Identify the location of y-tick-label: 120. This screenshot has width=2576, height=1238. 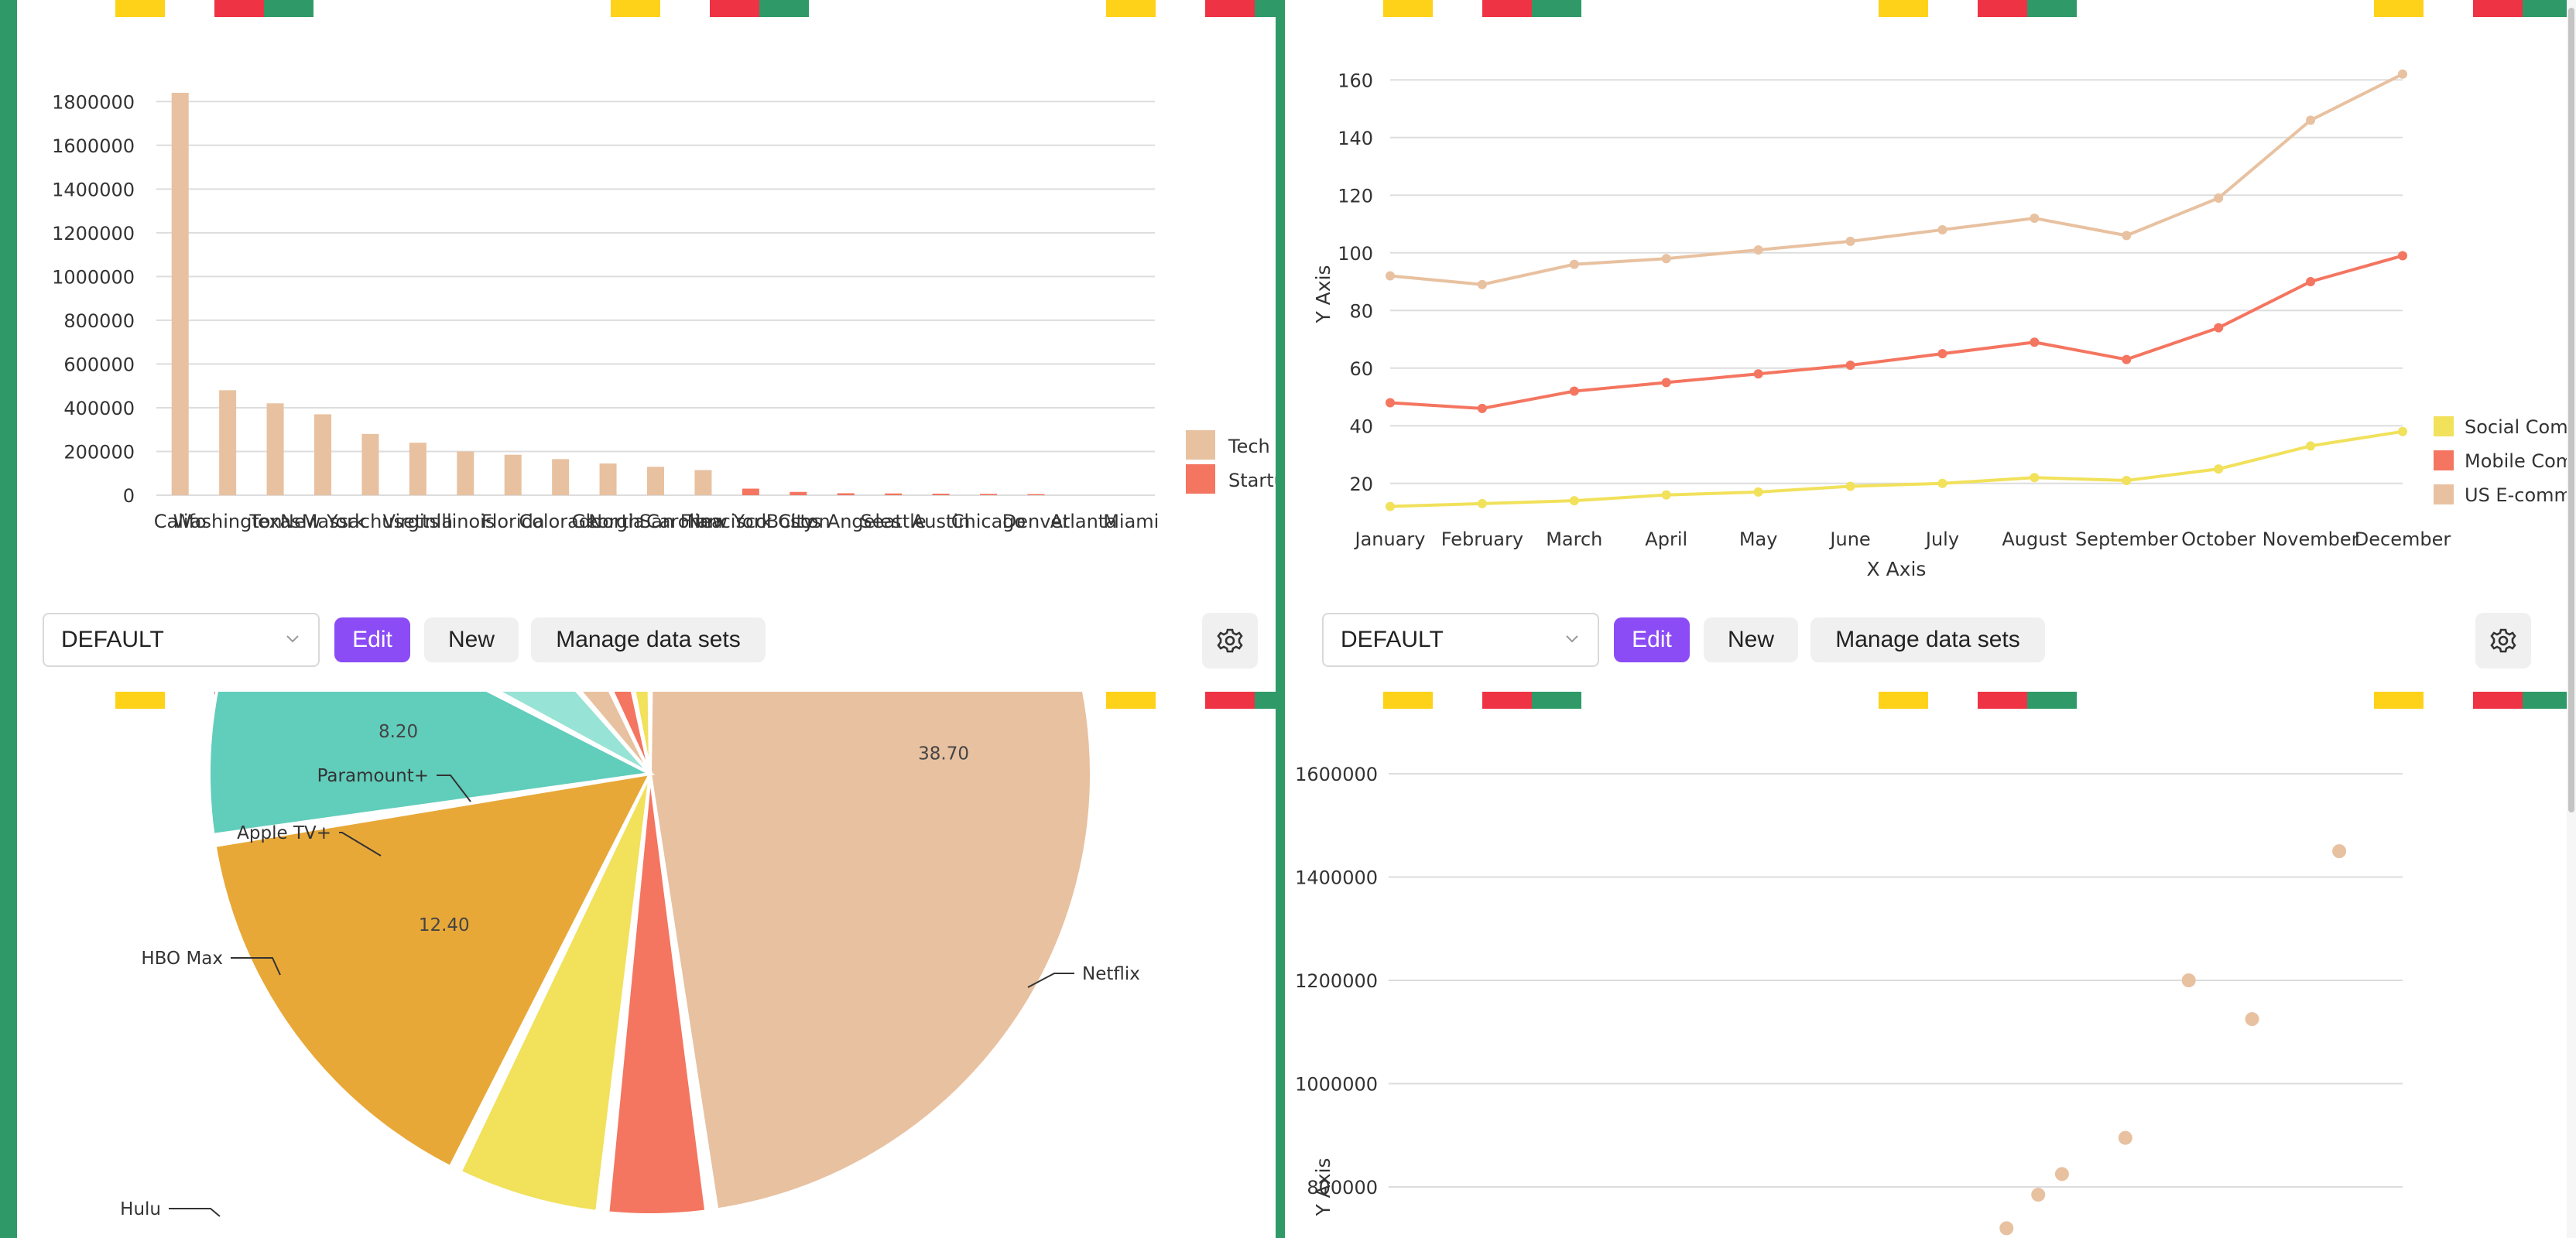
(1355, 196).